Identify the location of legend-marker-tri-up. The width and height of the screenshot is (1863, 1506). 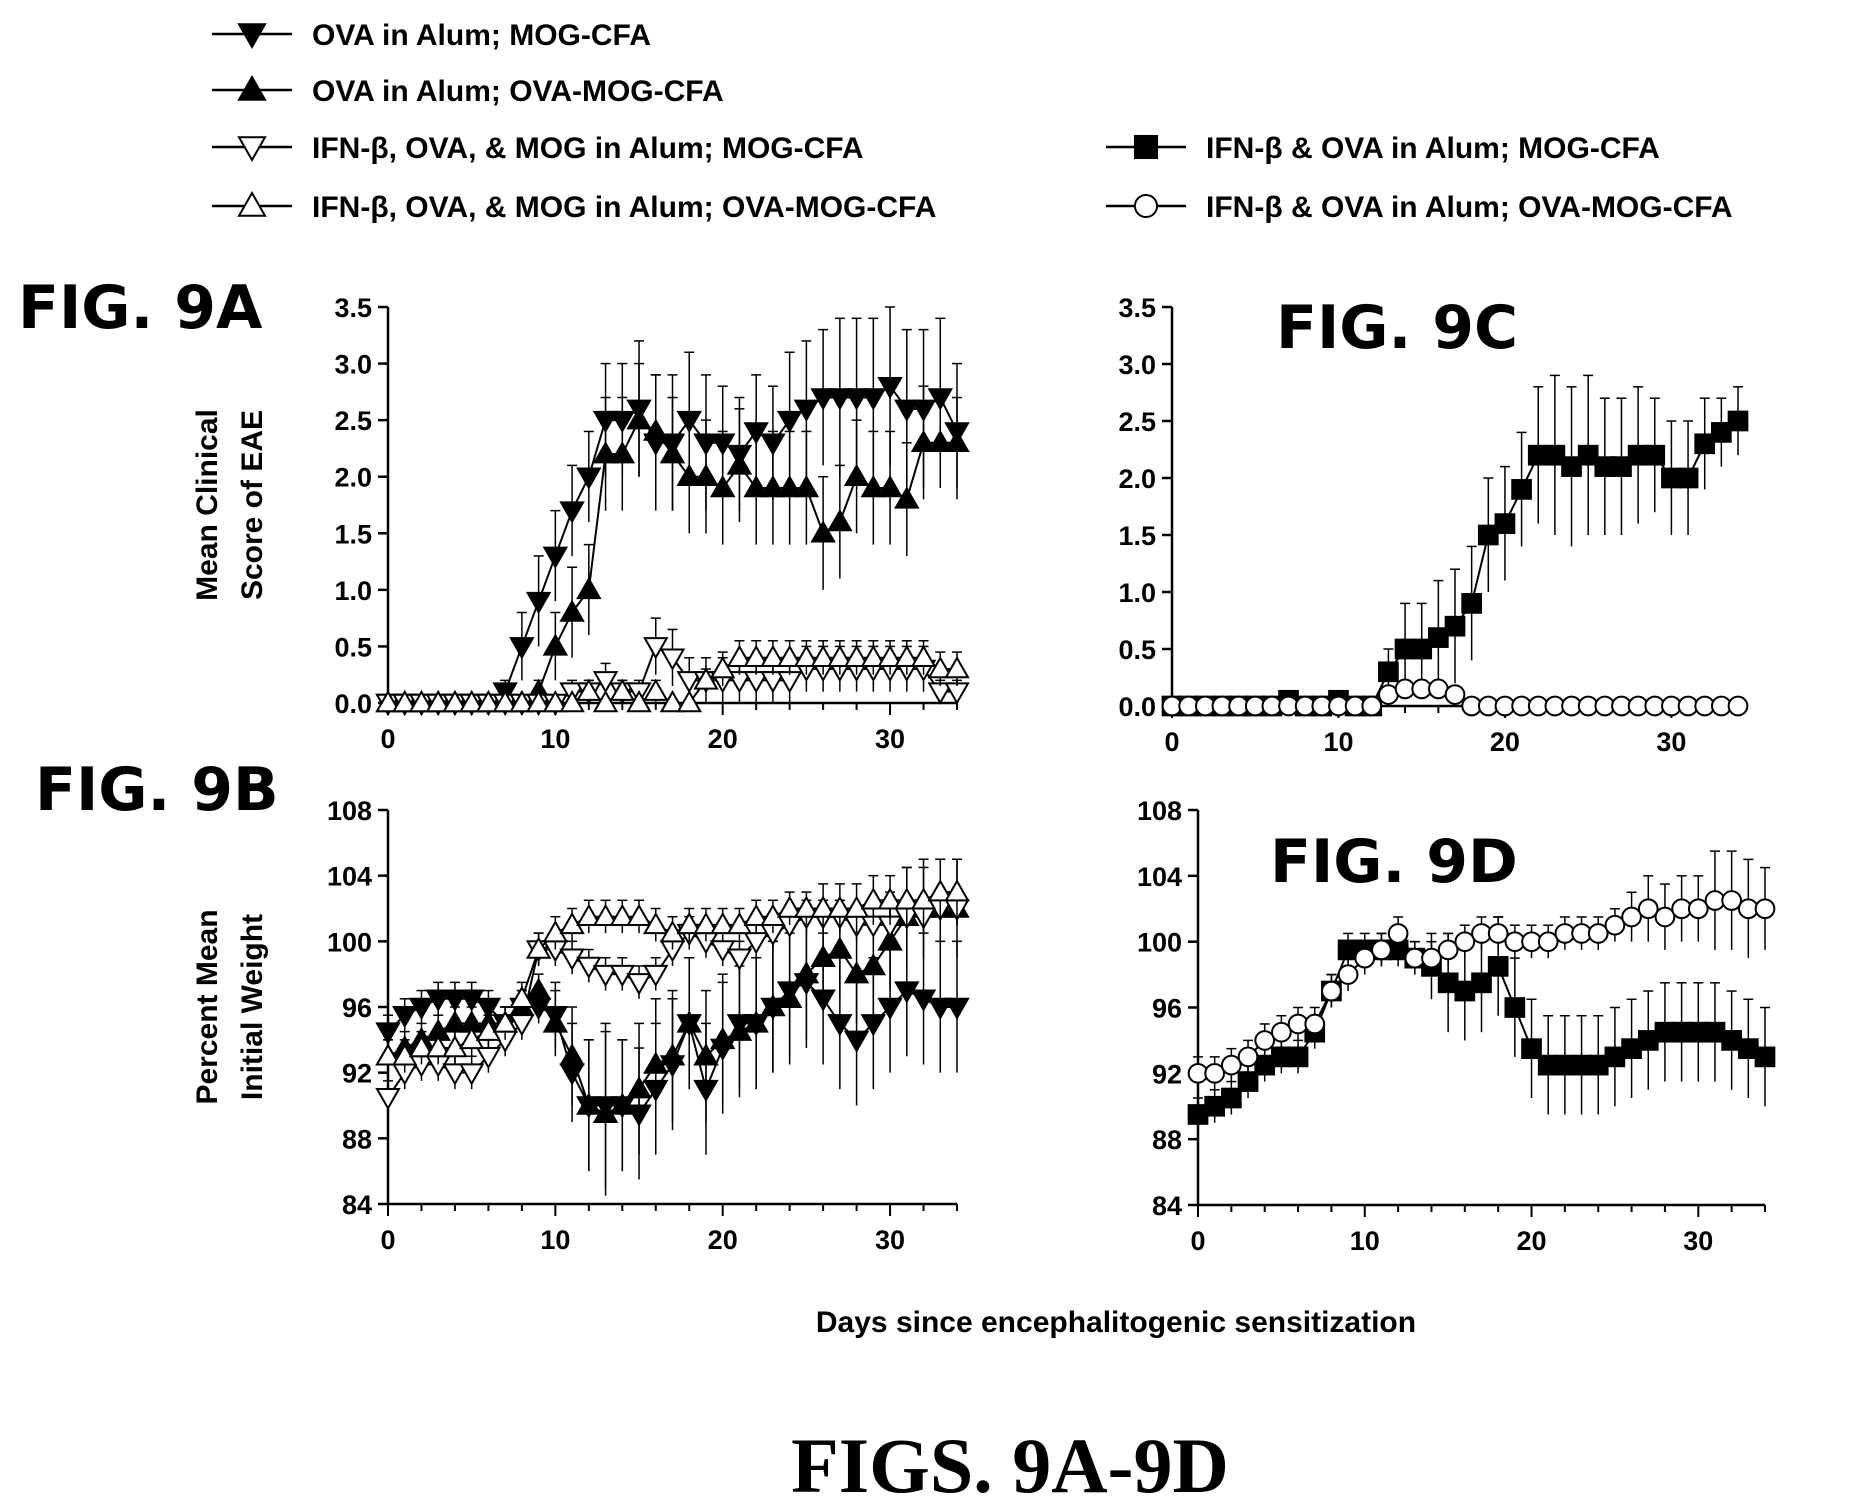
(252, 203).